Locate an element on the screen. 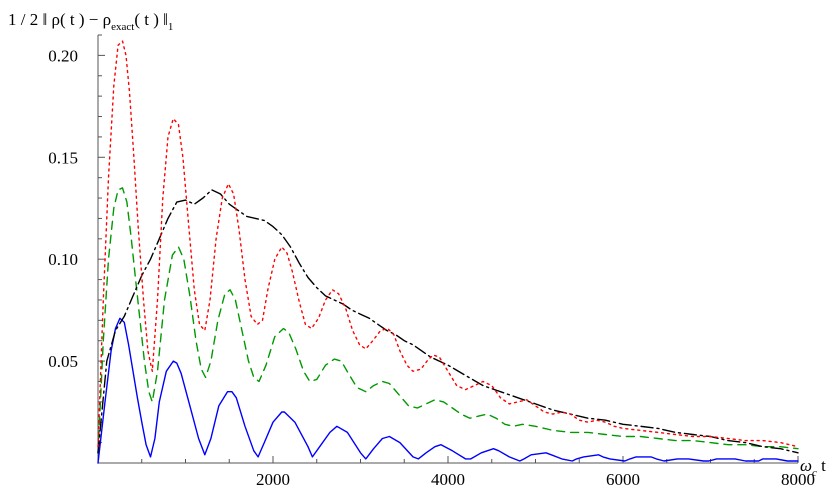 This screenshot has width=838, height=490. y-axis-title: 1 / 2 ‖ ρ( t ) − ρexact( t ) ‖1 is located at coordinates (90, 21).